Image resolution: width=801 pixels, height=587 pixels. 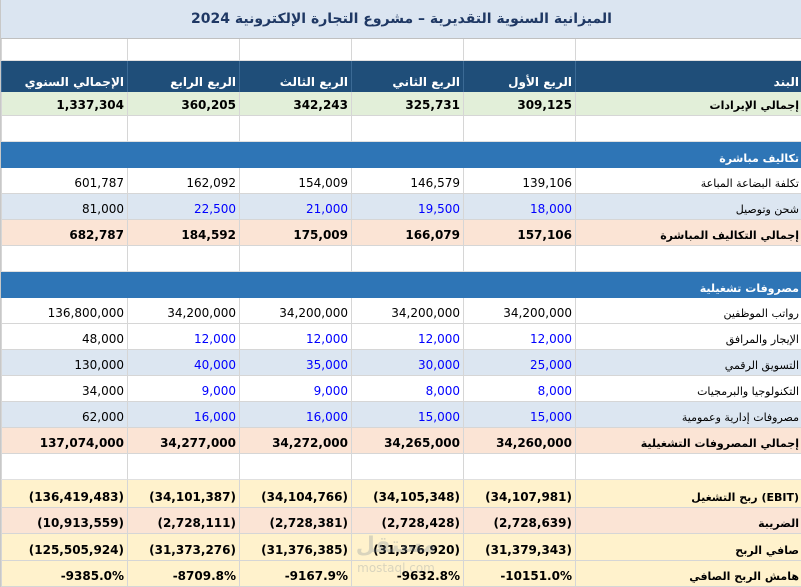 What do you see at coordinates (688, 337) in the screenshot?
I see `row-label: الإيجار والمرافق` at bounding box center [688, 337].